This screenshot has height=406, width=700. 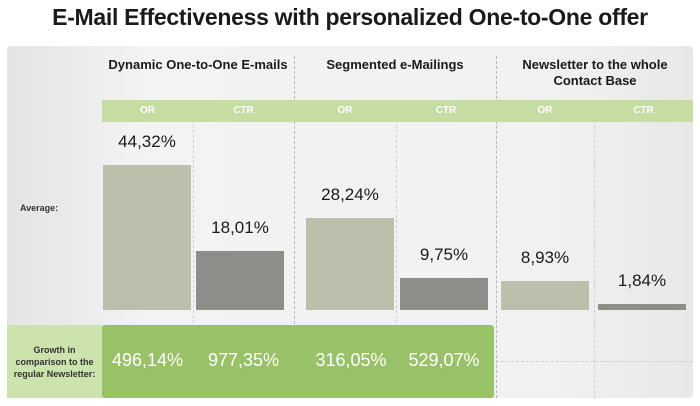 What do you see at coordinates (595, 72) in the screenshot?
I see `group-title: Newsletter to the whole Contact Base` at bounding box center [595, 72].